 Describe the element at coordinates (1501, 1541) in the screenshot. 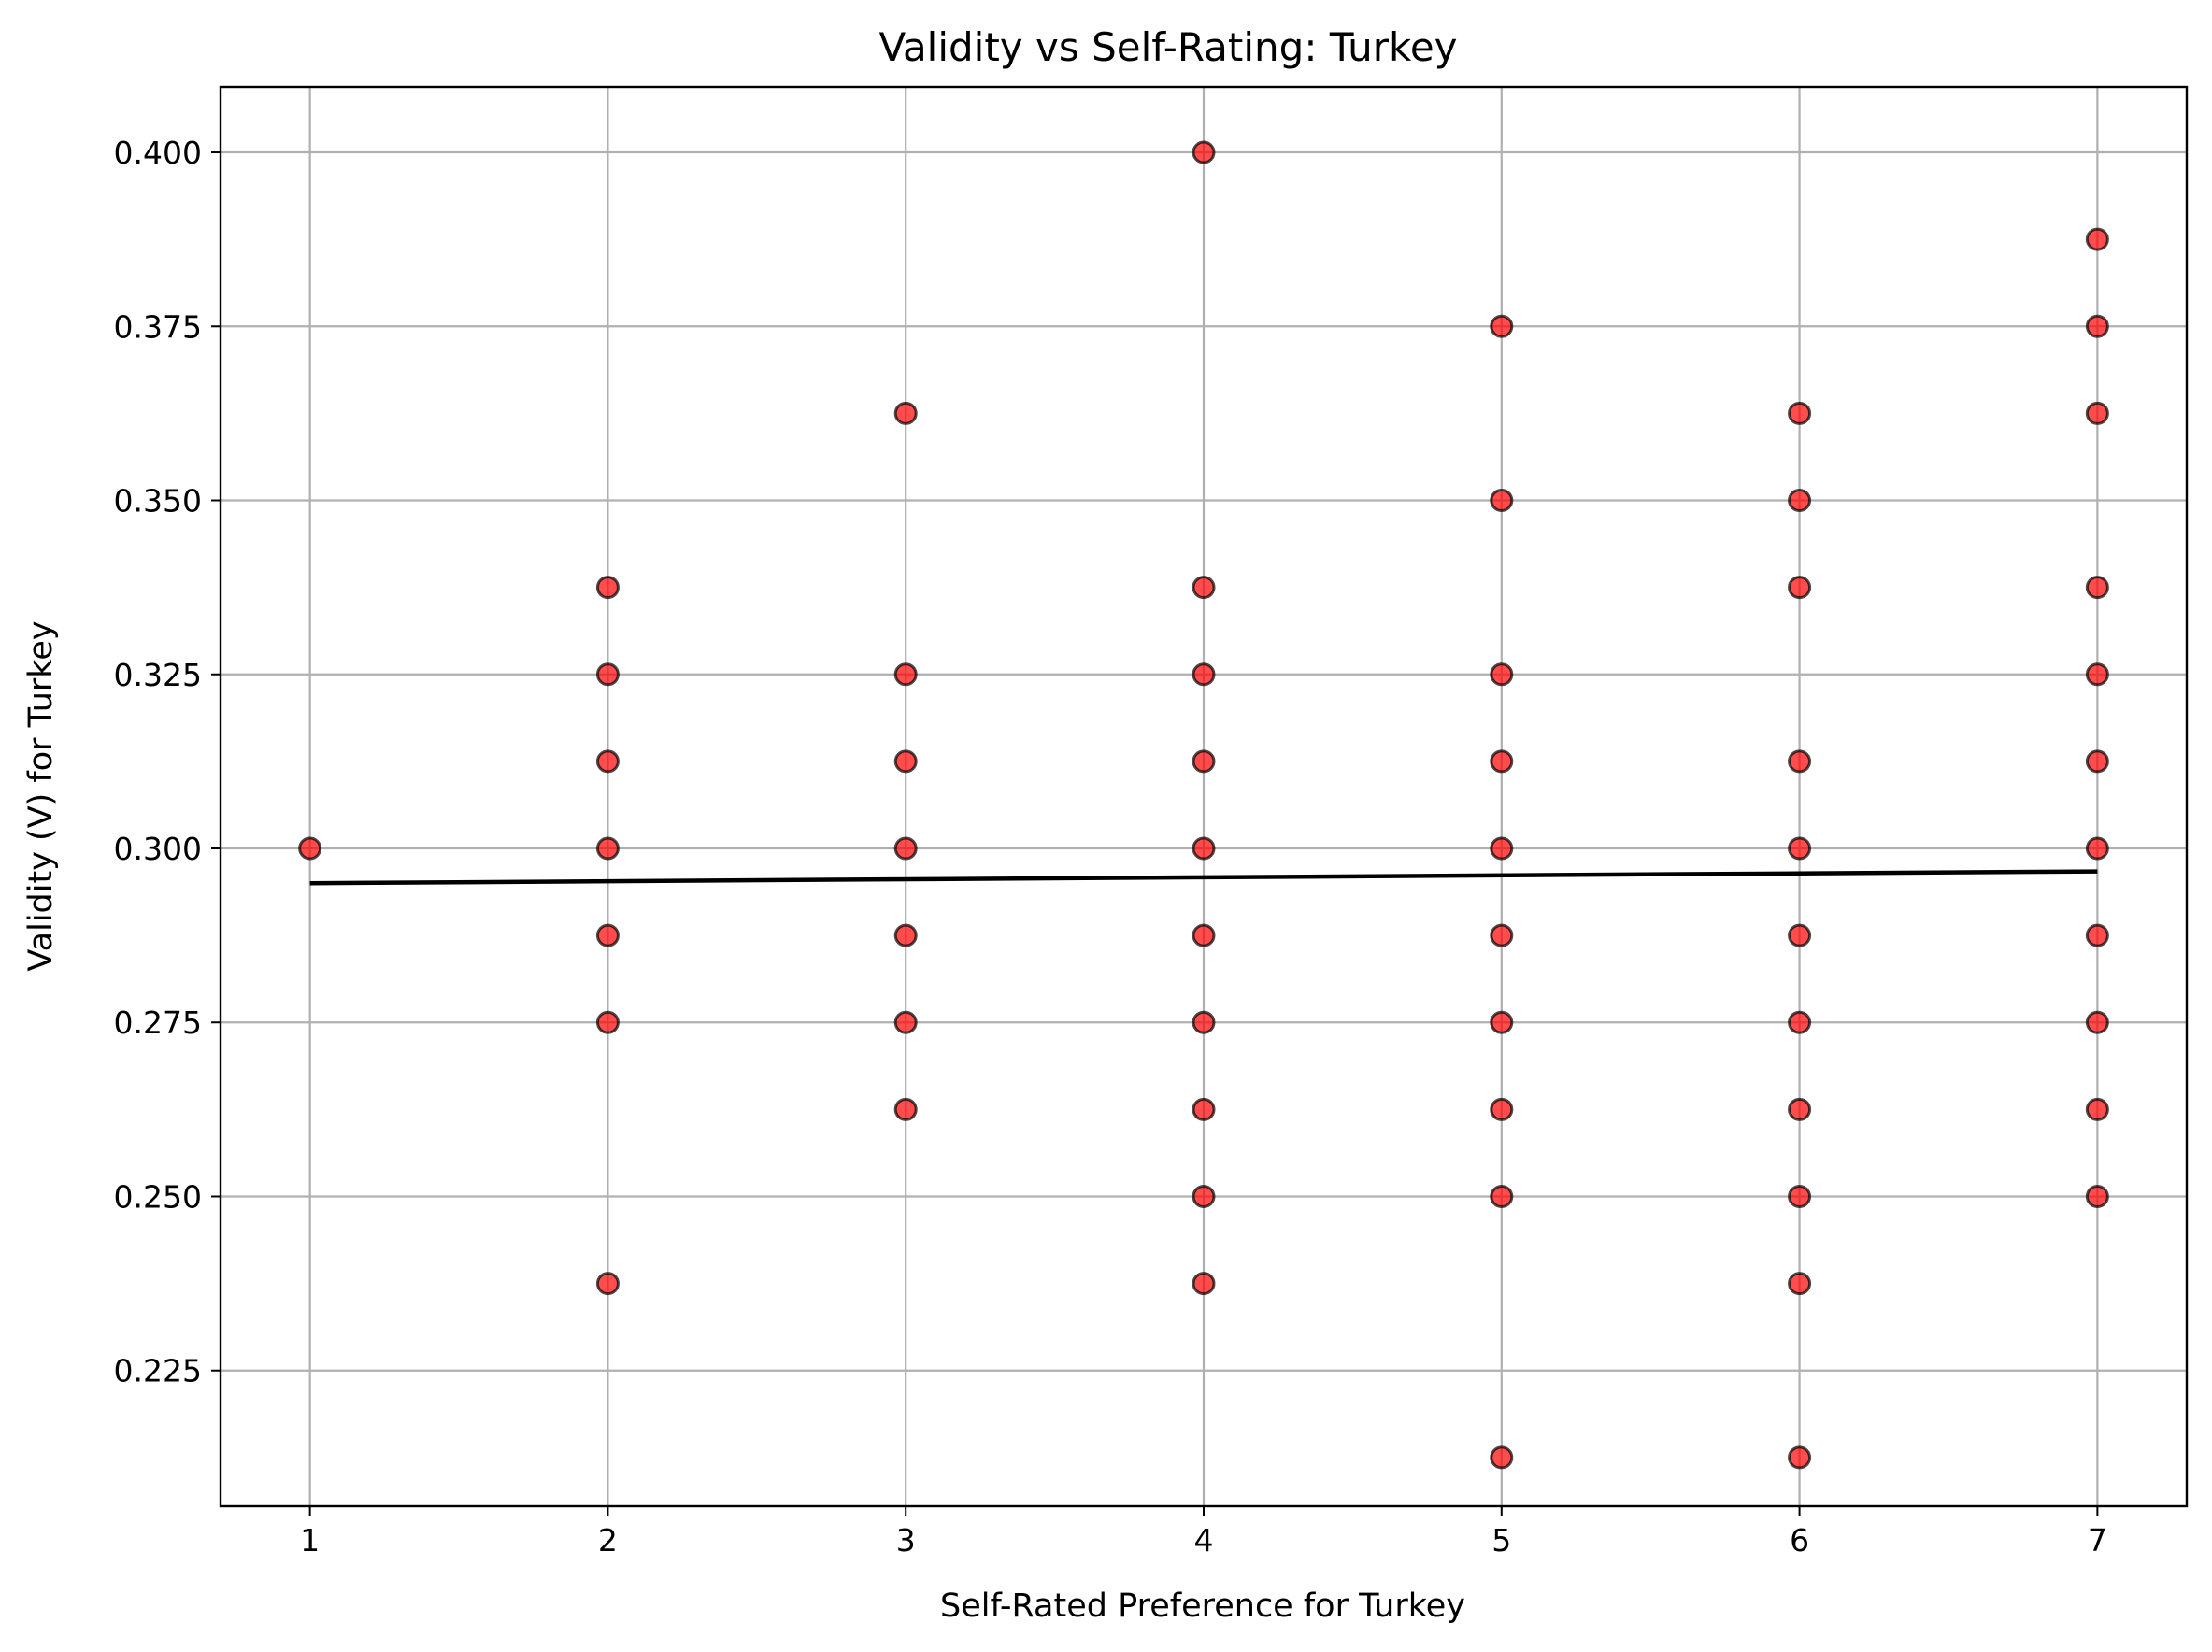

I see `x-tick-label: 5` at that location.